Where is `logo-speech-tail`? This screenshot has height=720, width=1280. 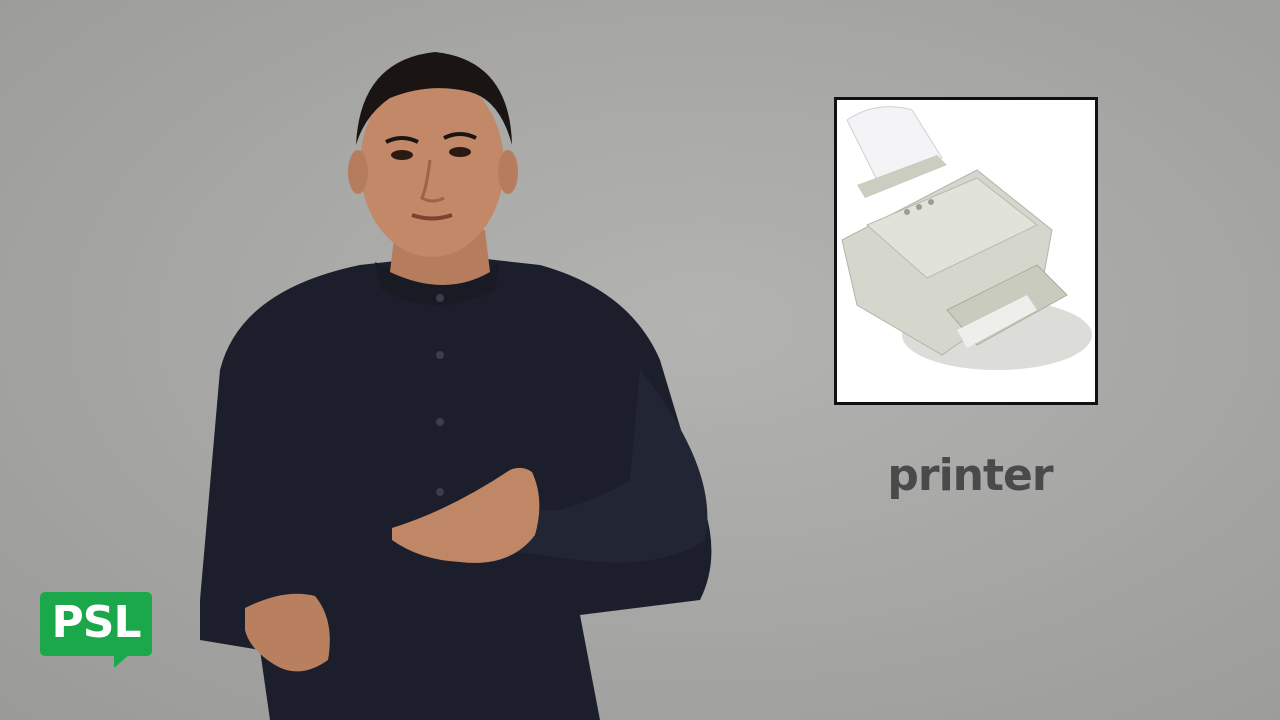
logo-speech-tail is located at coordinates (122, 661).